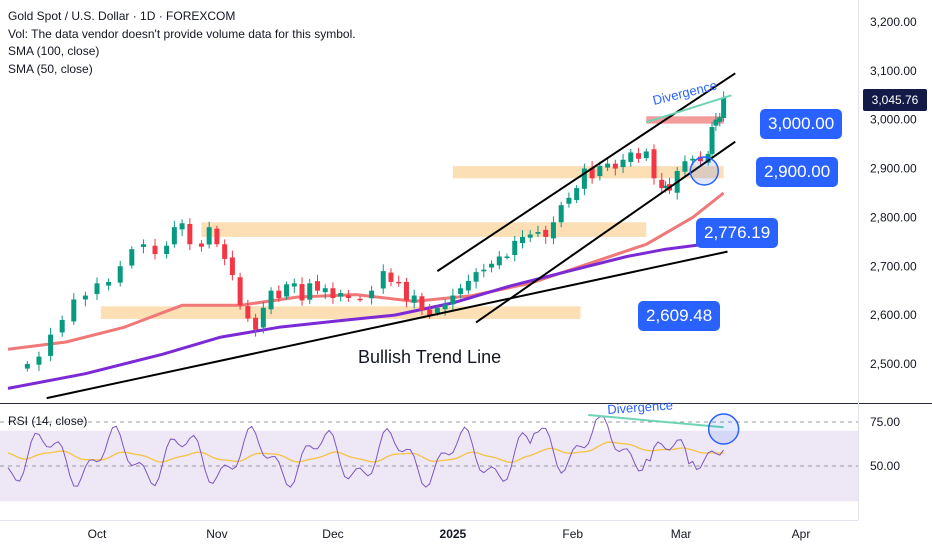 This screenshot has width=932, height=550. What do you see at coordinates (656, 421) in the screenshot?
I see `rsi-divergence-line` at bounding box center [656, 421].